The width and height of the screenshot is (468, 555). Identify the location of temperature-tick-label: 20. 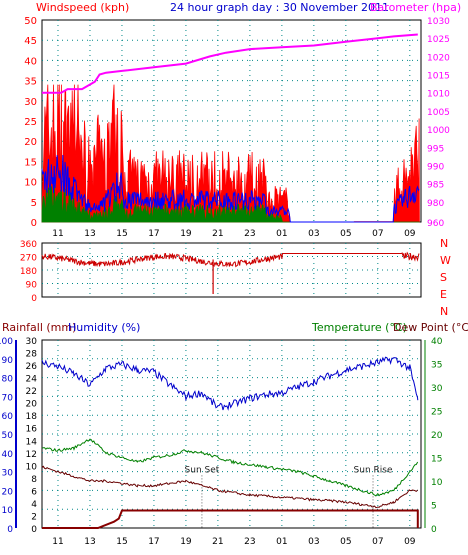
(437, 436).